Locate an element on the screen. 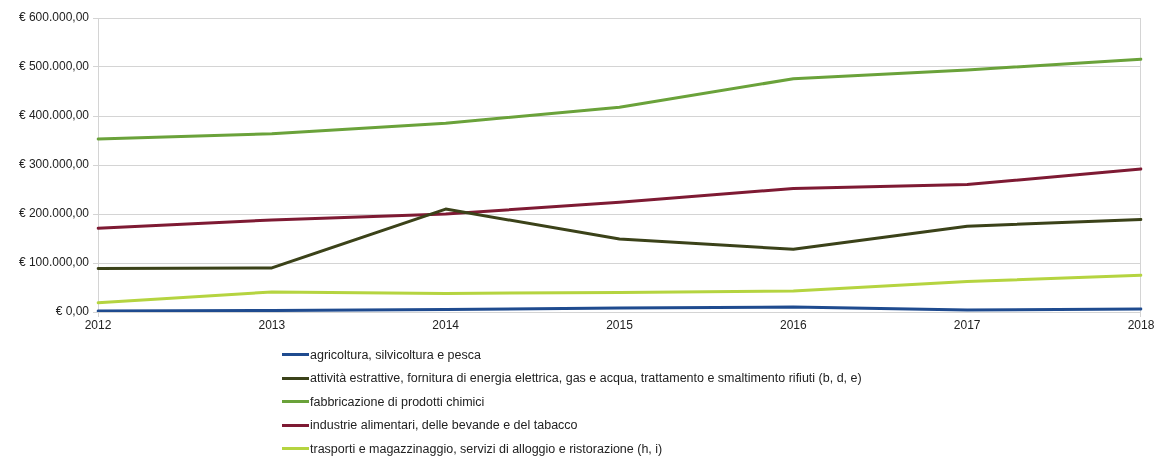 This screenshot has width=1164, height=459. legend-label: industrie alimentari, delle bevande e del tabacco is located at coordinates (444, 425).